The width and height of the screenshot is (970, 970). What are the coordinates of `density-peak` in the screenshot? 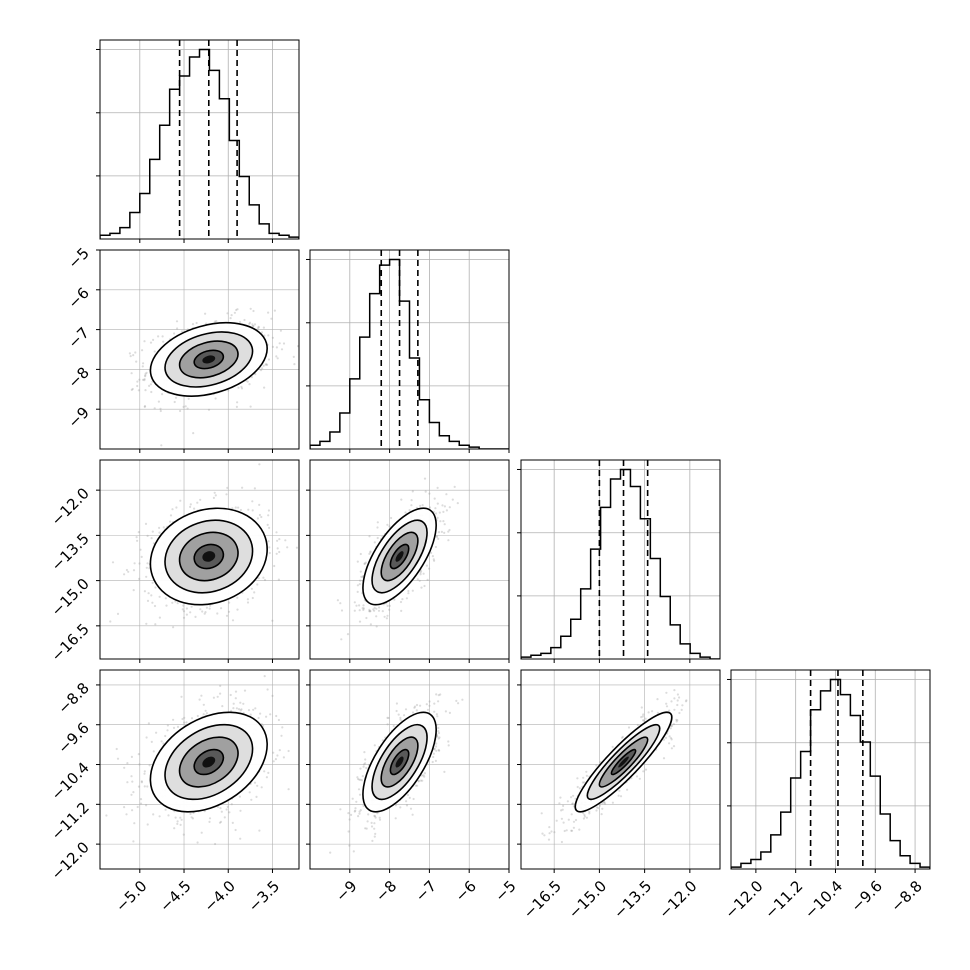 It's located at (209, 359).